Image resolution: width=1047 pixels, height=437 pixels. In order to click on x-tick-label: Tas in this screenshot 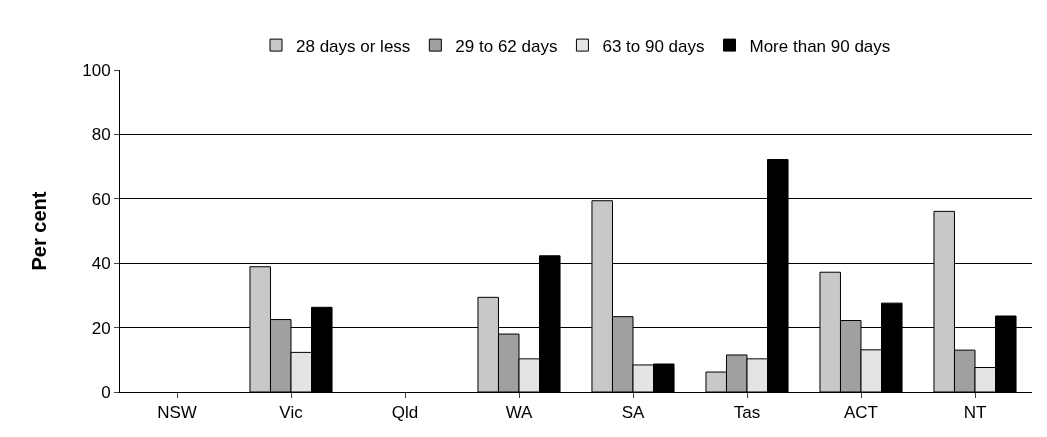, I will do `click(747, 413)`.